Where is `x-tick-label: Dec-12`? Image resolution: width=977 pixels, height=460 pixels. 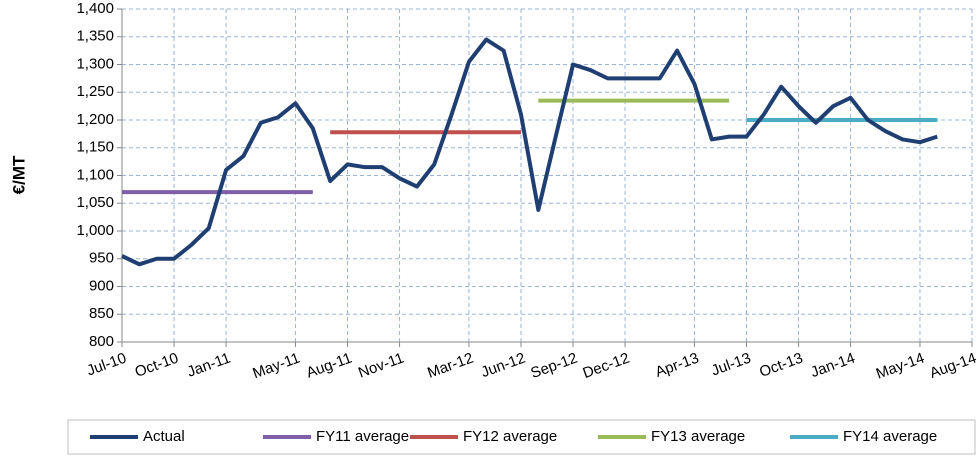
x-tick-label: Dec-12 is located at coordinates (606, 366).